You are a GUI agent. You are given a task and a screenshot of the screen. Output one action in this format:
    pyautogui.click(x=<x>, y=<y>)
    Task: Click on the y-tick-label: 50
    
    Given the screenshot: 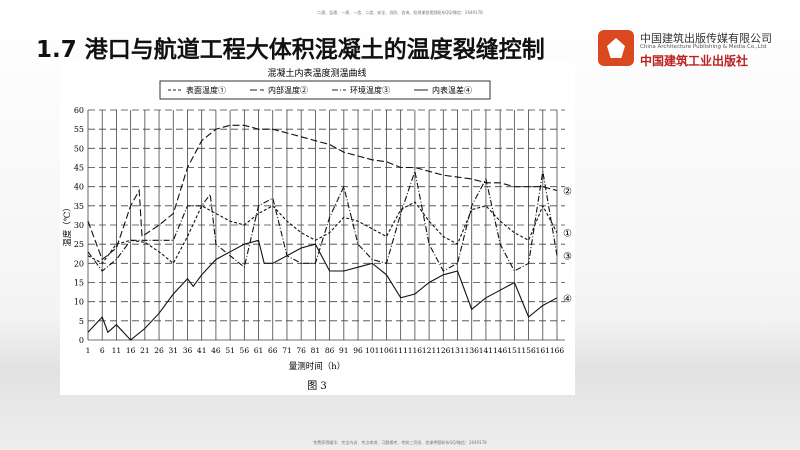 What is the action you would take?
    pyautogui.click(x=79, y=148)
    